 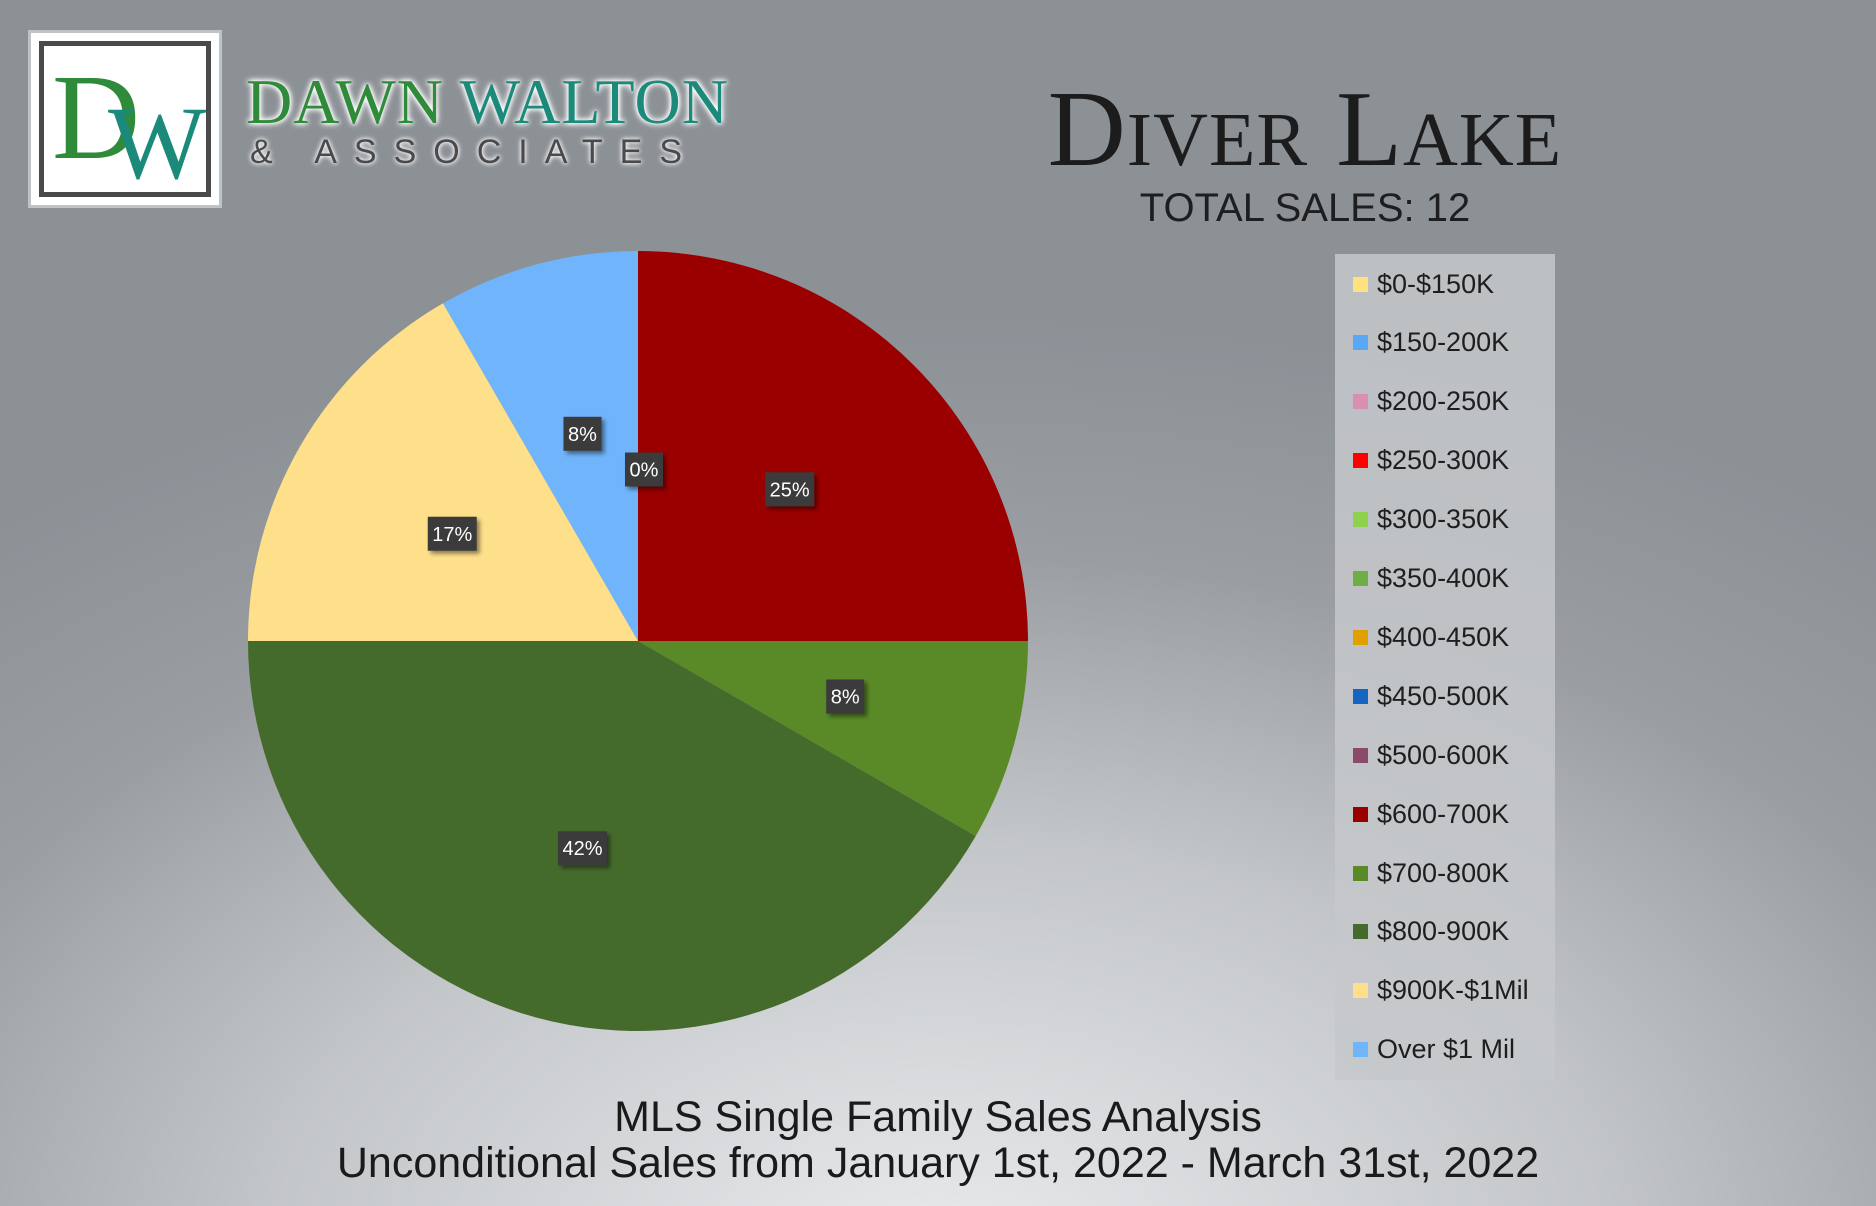 What do you see at coordinates (1443, 931) in the screenshot?
I see `legend-label: $800-900K` at bounding box center [1443, 931].